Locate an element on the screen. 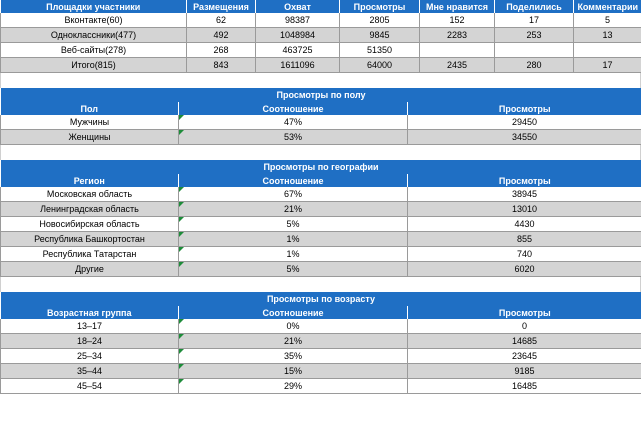 This screenshot has width=641, height=423. cell: 38945 is located at coordinates (524, 194).